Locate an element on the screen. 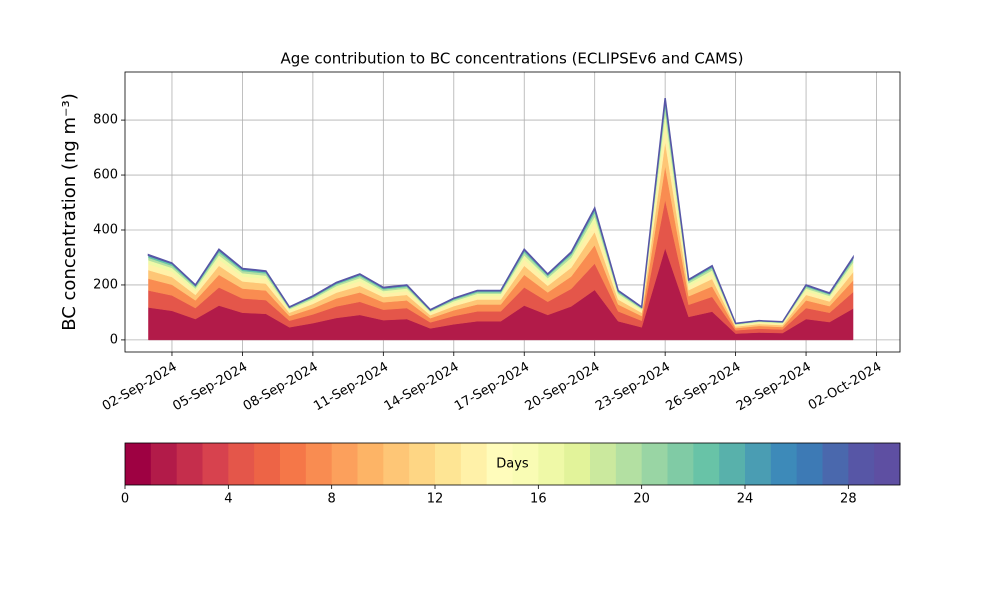 Image resolution: width=1000 pixels, height=600 pixels. colorbar-frame is located at coordinates (512, 464).